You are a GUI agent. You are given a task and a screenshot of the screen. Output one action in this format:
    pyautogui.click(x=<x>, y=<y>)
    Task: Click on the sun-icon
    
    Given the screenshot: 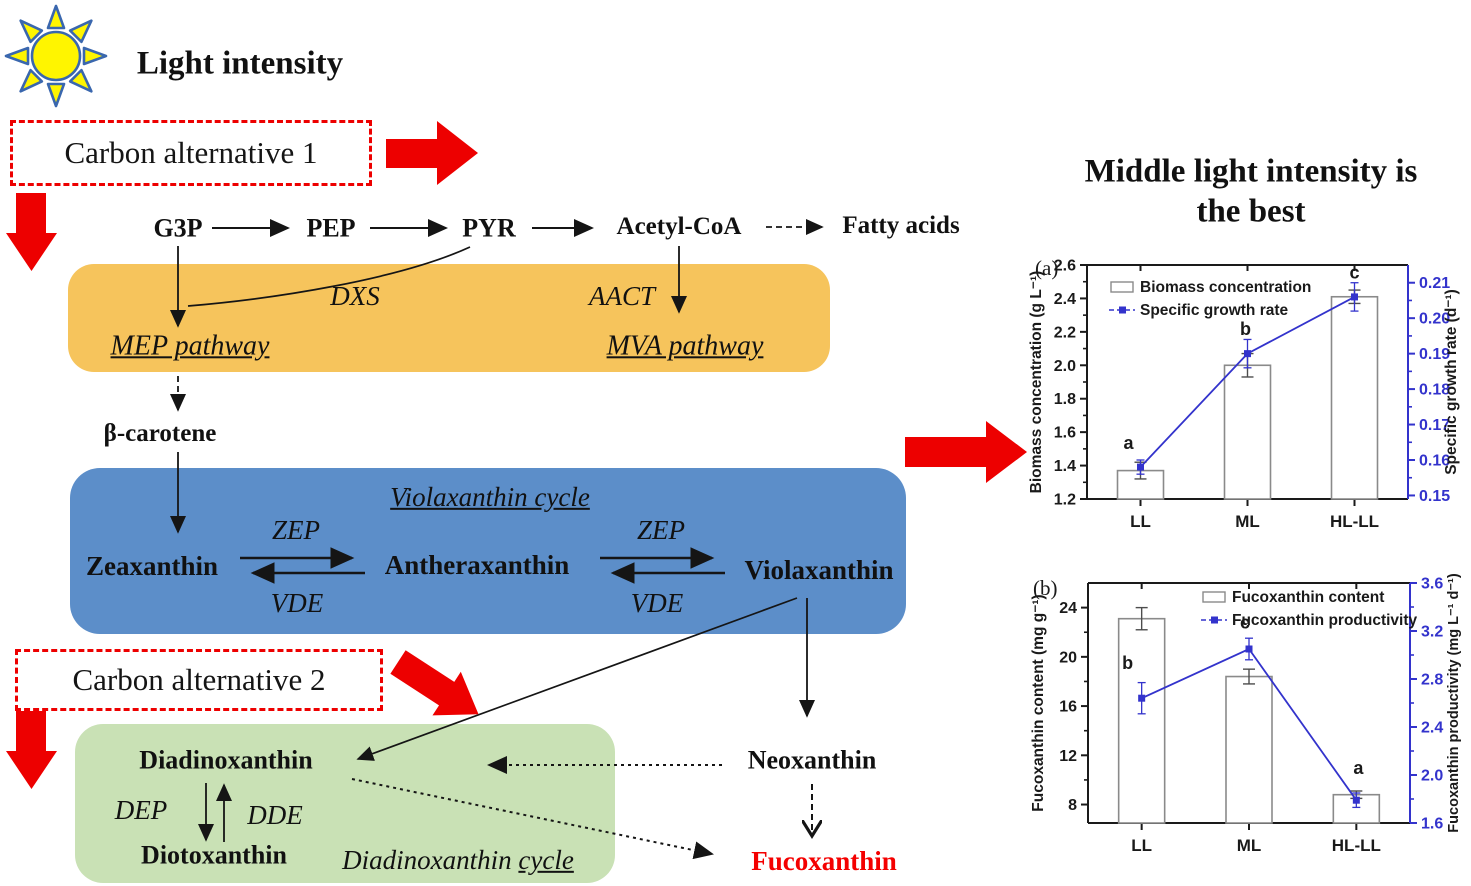 What is the action you would take?
    pyautogui.click(x=56, y=56)
    